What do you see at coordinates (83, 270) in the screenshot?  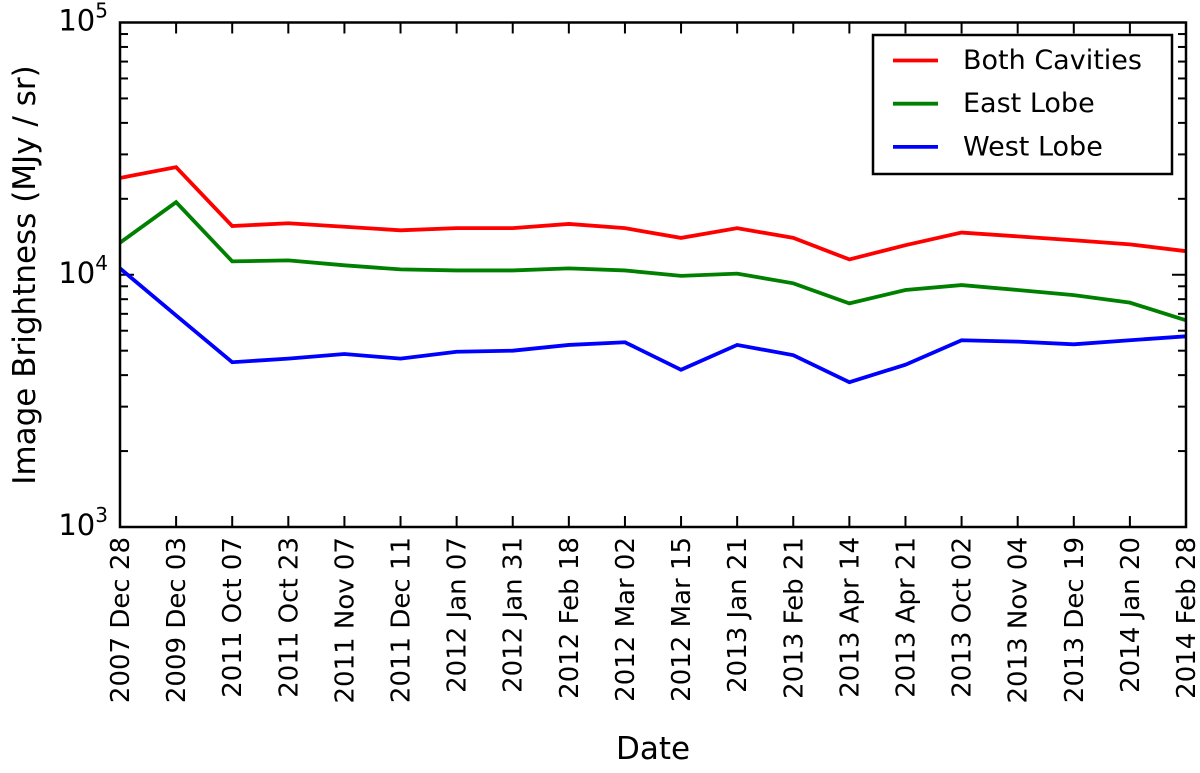 I see `y-tick-label: 10⁴` at bounding box center [83, 270].